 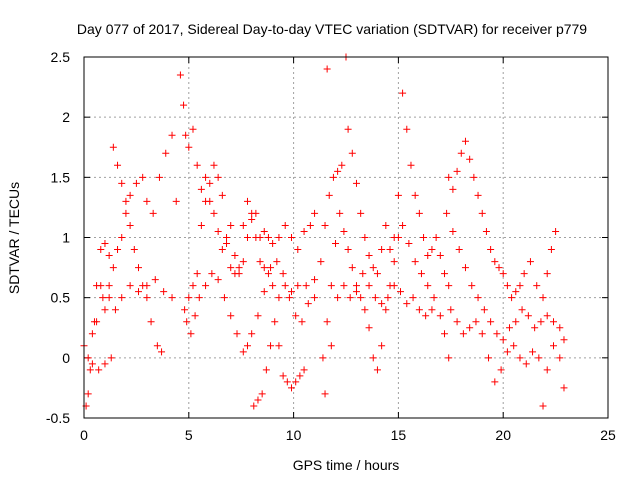 What do you see at coordinates (294, 435) in the screenshot?
I see `x-tick-label: 10` at bounding box center [294, 435].